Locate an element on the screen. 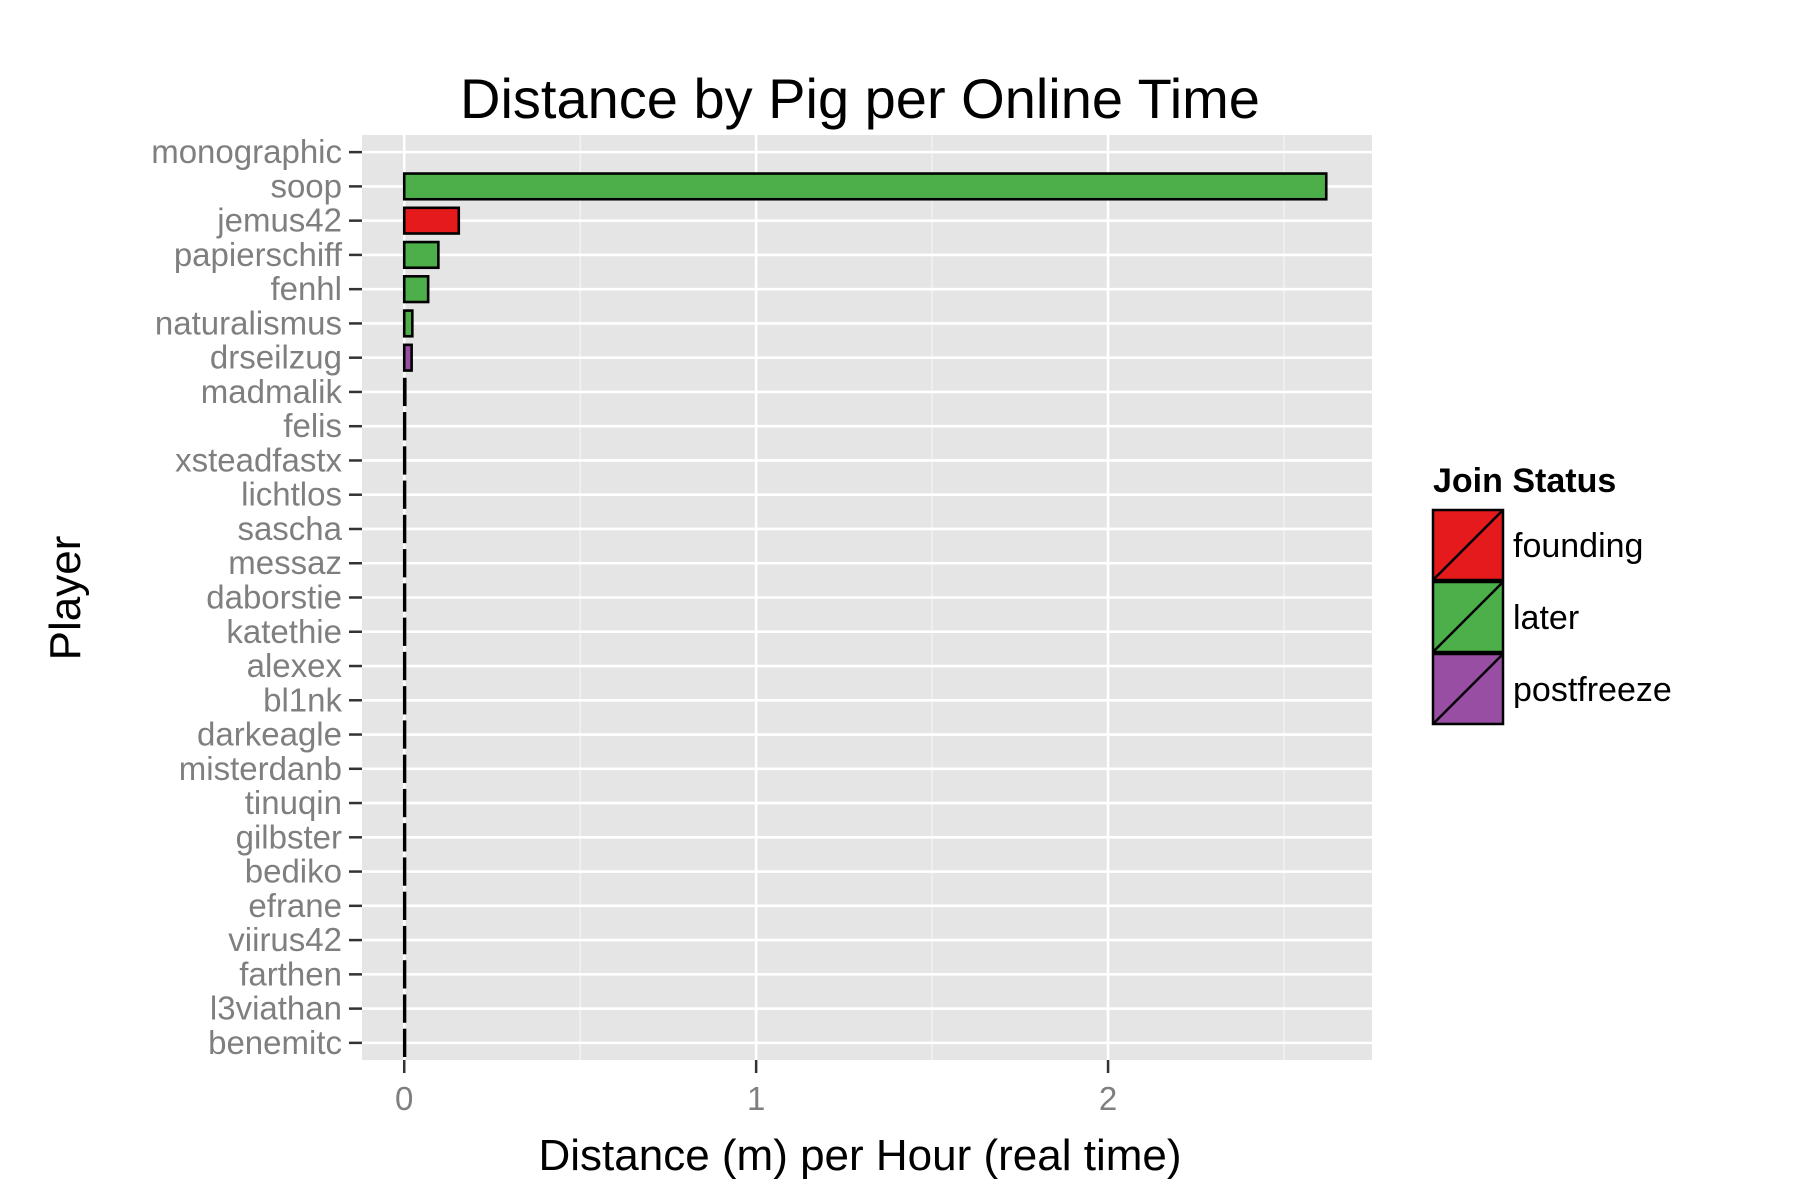  bar-misterdanb is located at coordinates (404, 768).